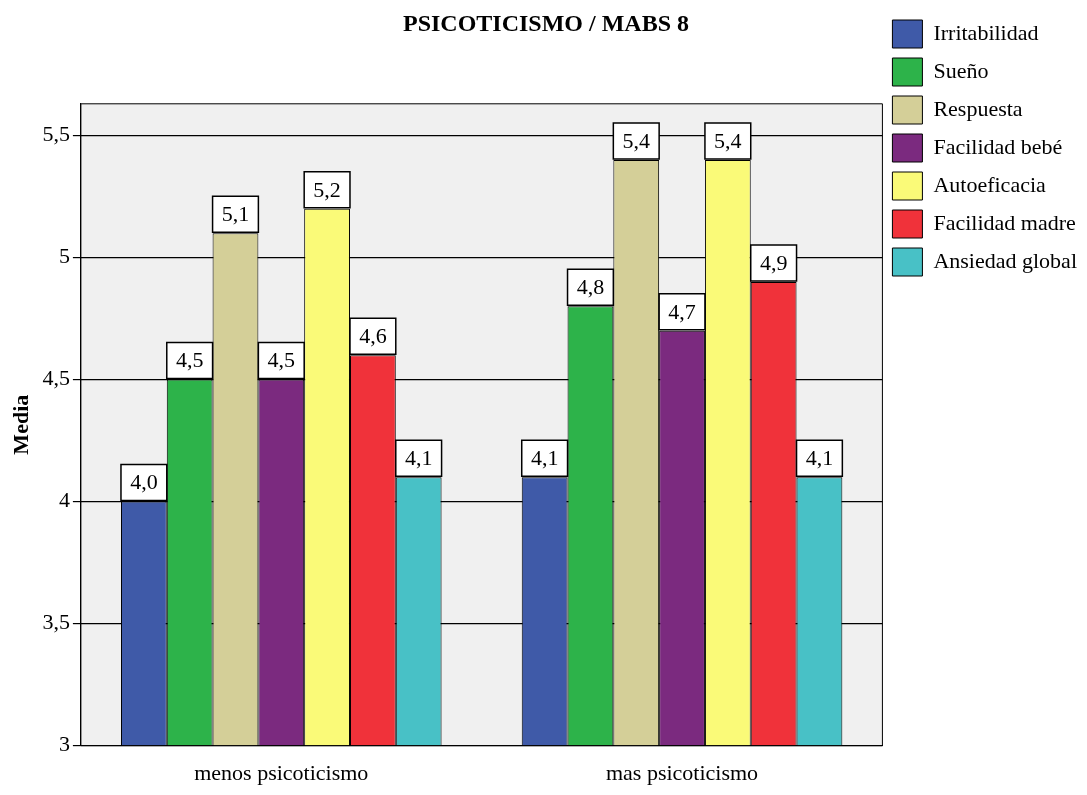 The height and width of the screenshot is (795, 1087). Describe the element at coordinates (373, 335) in the screenshot. I see `data-label: 4,6` at that location.